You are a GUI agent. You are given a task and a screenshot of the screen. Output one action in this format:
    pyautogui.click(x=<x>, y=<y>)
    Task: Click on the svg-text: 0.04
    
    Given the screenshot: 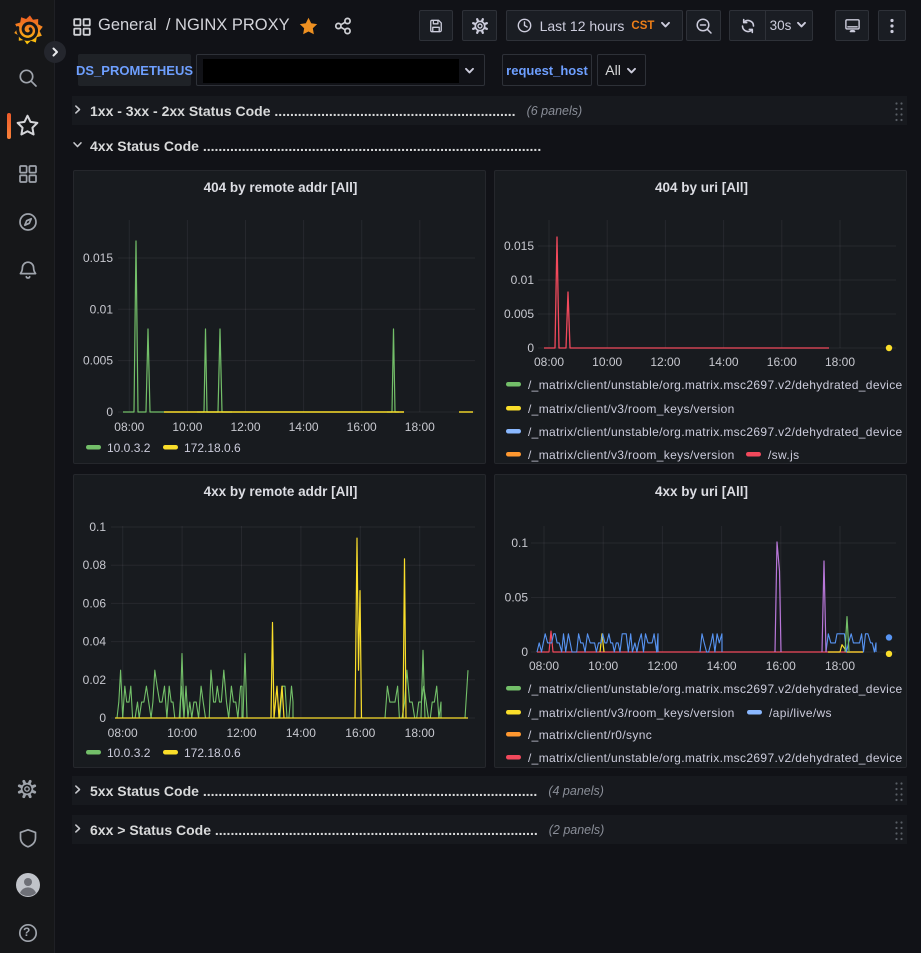 What is the action you would take?
    pyautogui.click(x=95, y=642)
    